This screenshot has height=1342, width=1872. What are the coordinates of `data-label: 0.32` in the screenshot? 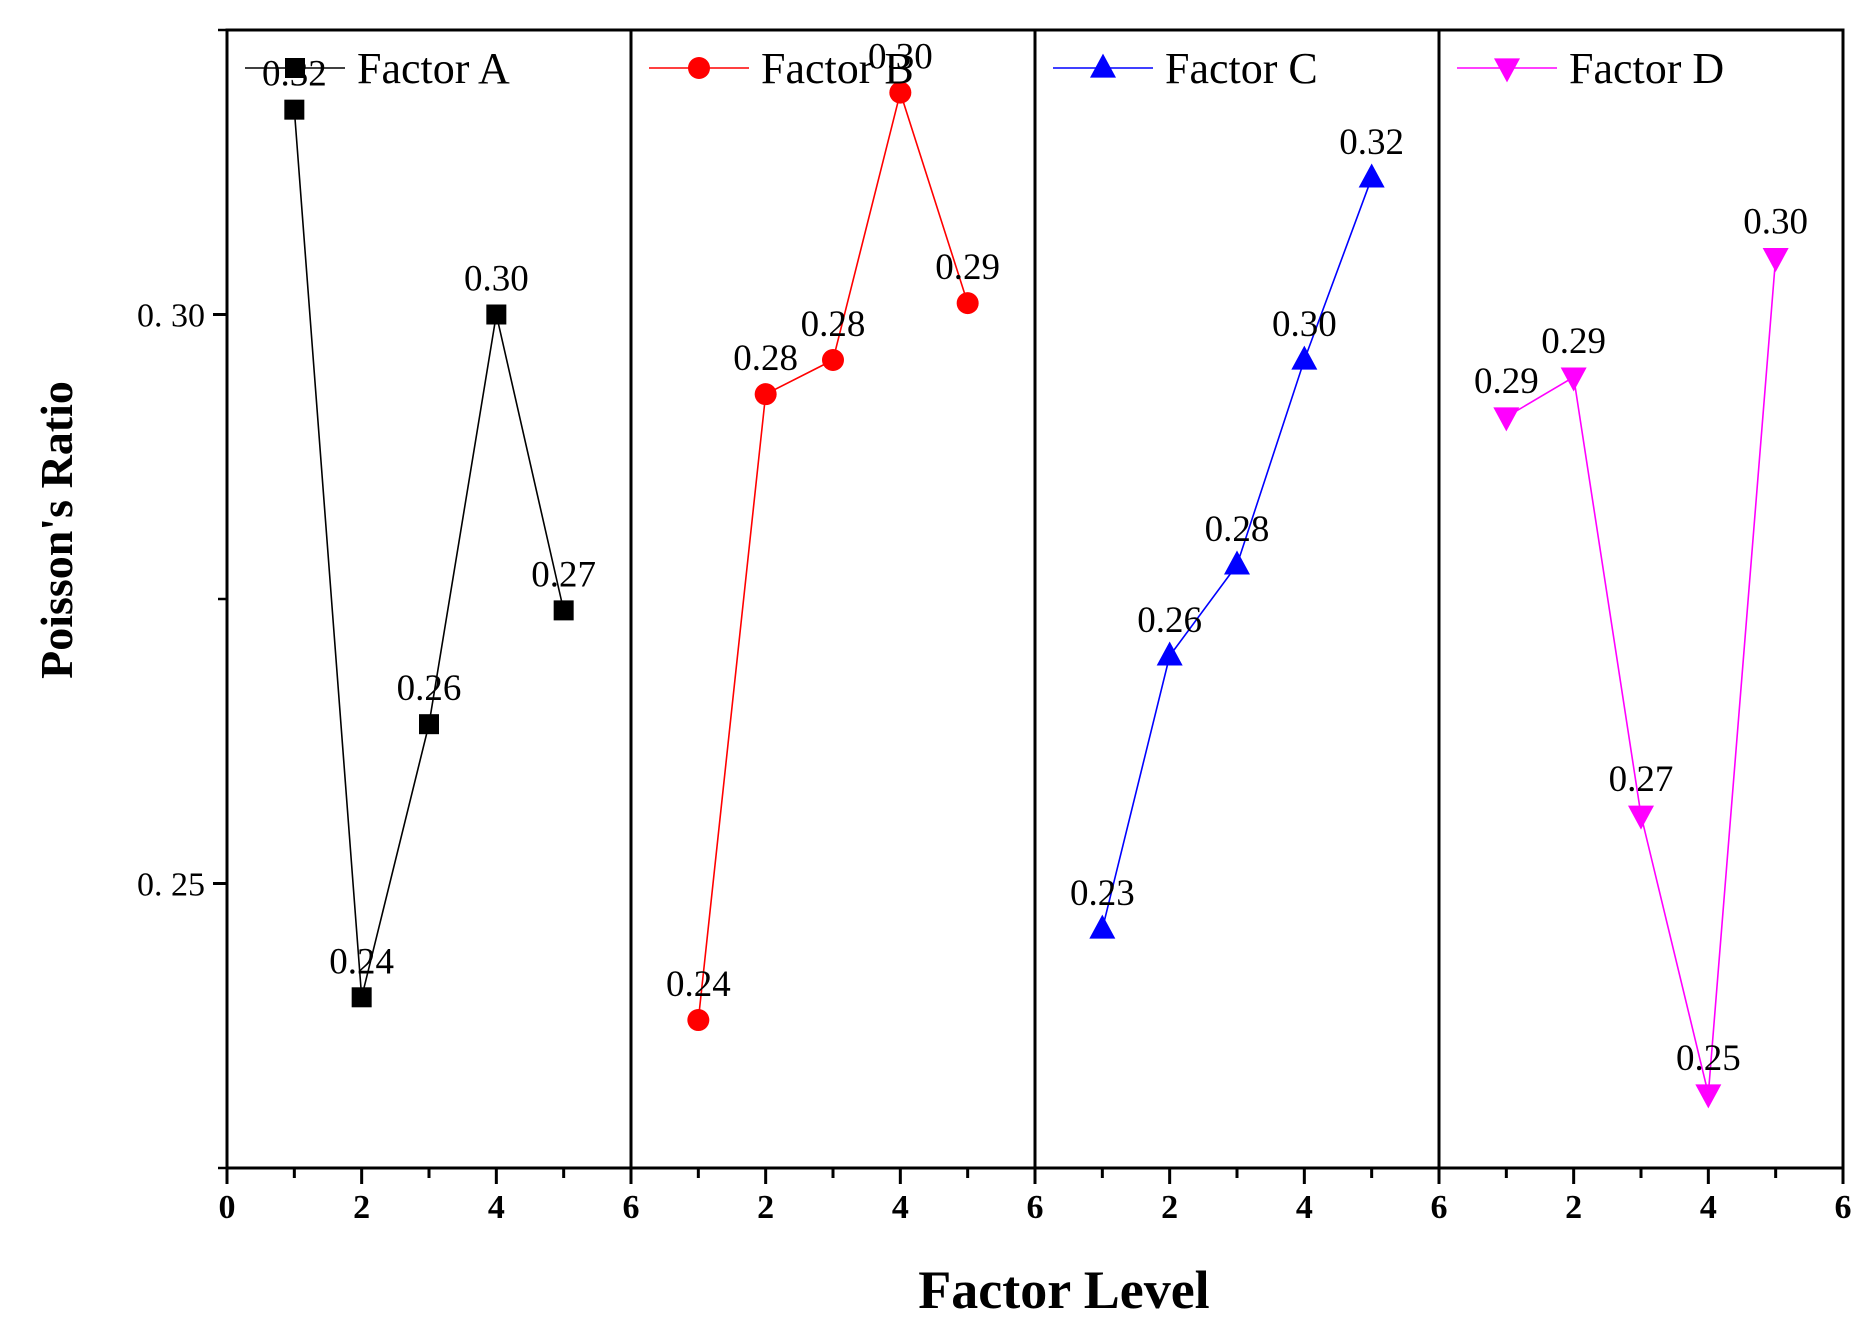 It's located at (1371, 142).